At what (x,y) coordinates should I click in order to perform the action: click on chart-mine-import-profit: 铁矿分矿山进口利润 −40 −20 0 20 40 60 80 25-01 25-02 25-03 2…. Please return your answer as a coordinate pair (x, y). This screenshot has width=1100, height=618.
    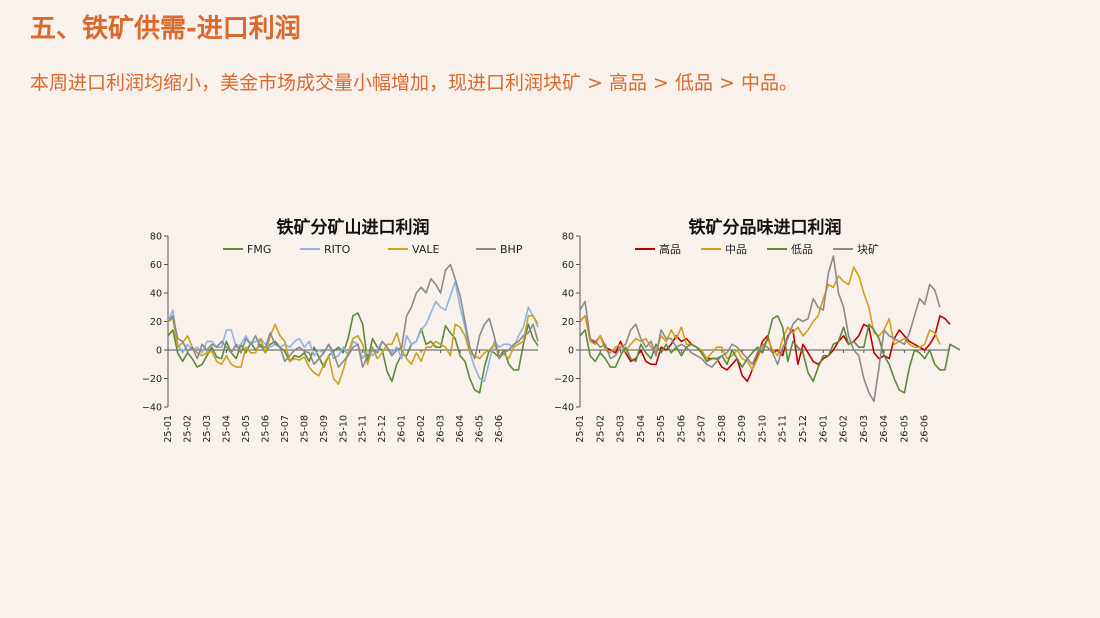
    Looking at the image, I should click on (340, 330).